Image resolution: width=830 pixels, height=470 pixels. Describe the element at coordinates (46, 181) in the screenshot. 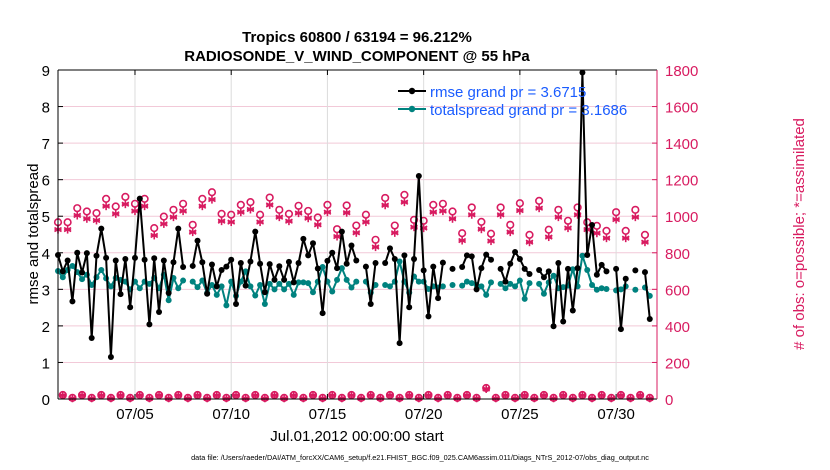

I see `y-tick-label-left: 6` at that location.